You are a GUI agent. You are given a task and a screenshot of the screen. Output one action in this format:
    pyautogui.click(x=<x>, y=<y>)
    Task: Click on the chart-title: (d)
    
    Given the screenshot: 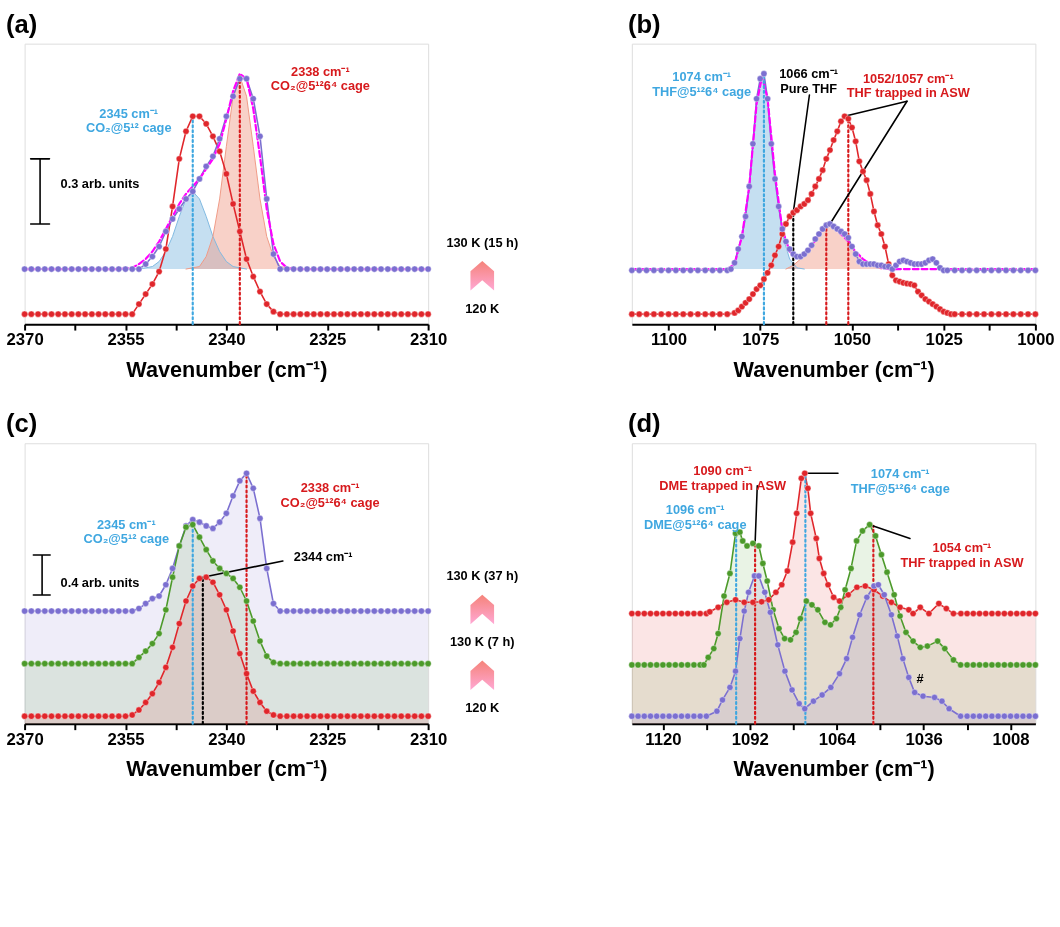 What is the action you would take?
    pyautogui.click(x=644, y=423)
    